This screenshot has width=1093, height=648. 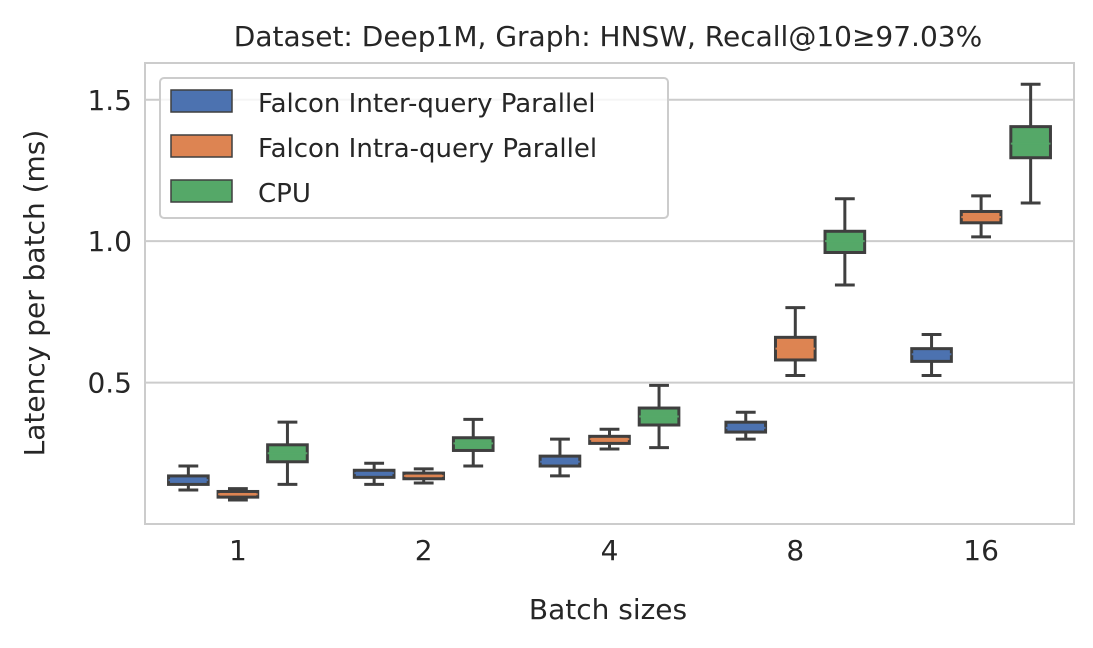 I want to click on box-iqr, so click(x=1030, y=142).